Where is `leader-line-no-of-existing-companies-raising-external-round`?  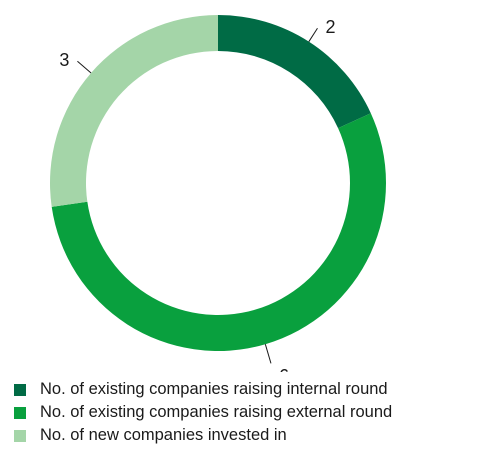
leader-line-no-of-existing-companies-raising-external-round is located at coordinates (268, 354).